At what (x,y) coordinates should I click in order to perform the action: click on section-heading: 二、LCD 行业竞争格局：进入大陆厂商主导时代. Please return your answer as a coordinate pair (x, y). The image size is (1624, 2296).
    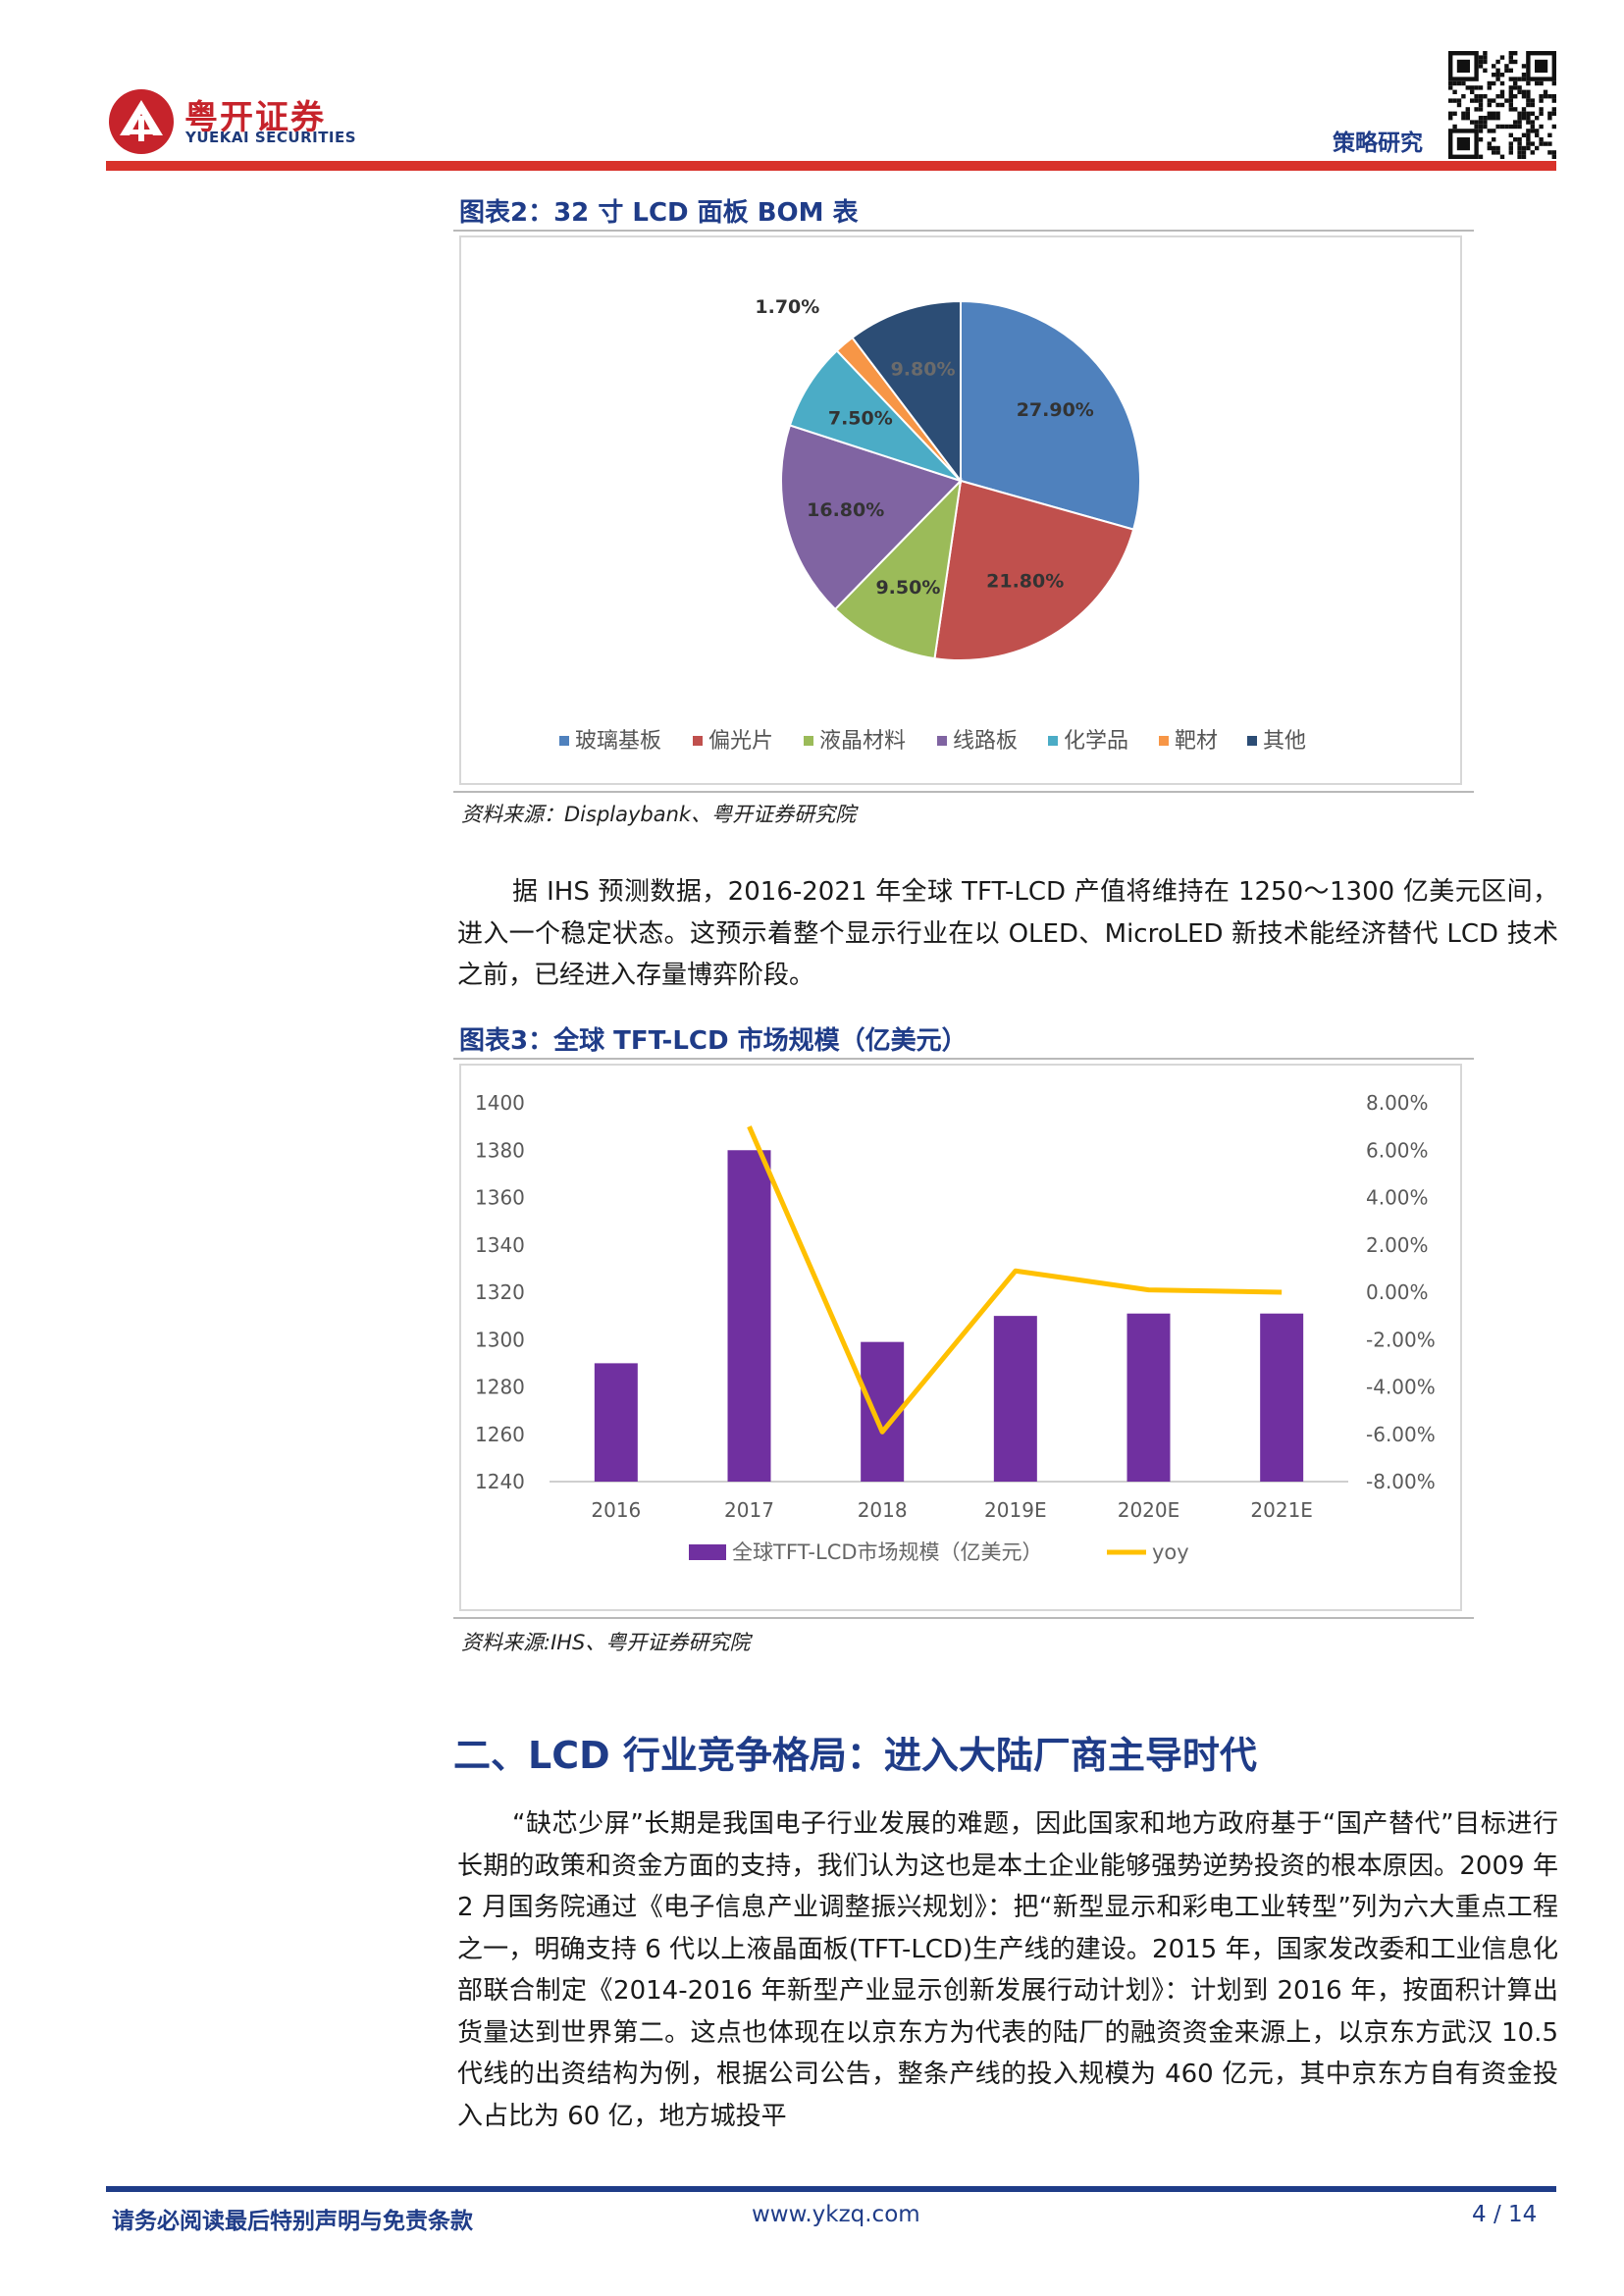
    Looking at the image, I should click on (855, 1755).